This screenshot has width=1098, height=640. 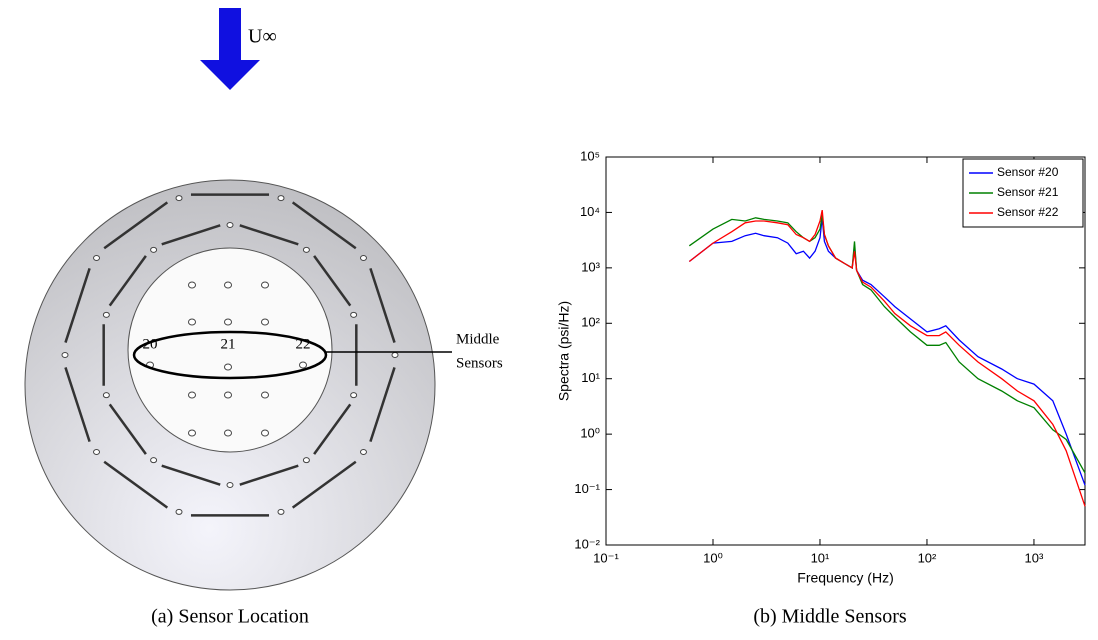 What do you see at coordinates (590, 155) in the screenshot?
I see `y-tick-label: 10⁵` at bounding box center [590, 155].